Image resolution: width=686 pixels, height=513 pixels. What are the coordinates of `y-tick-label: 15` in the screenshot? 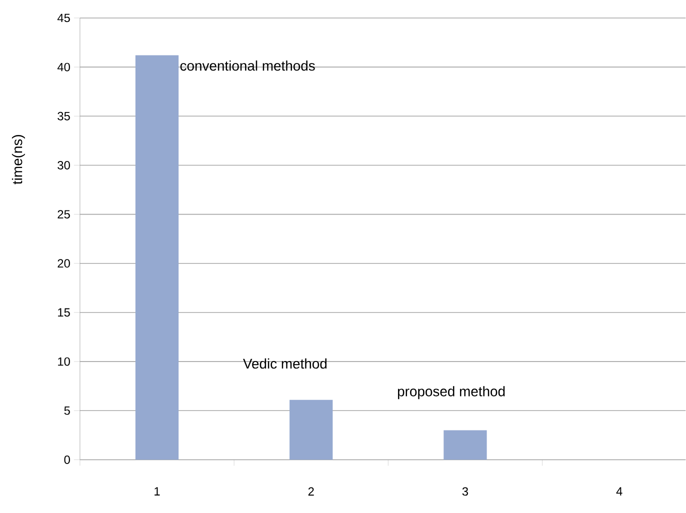 It's located at (64, 312).